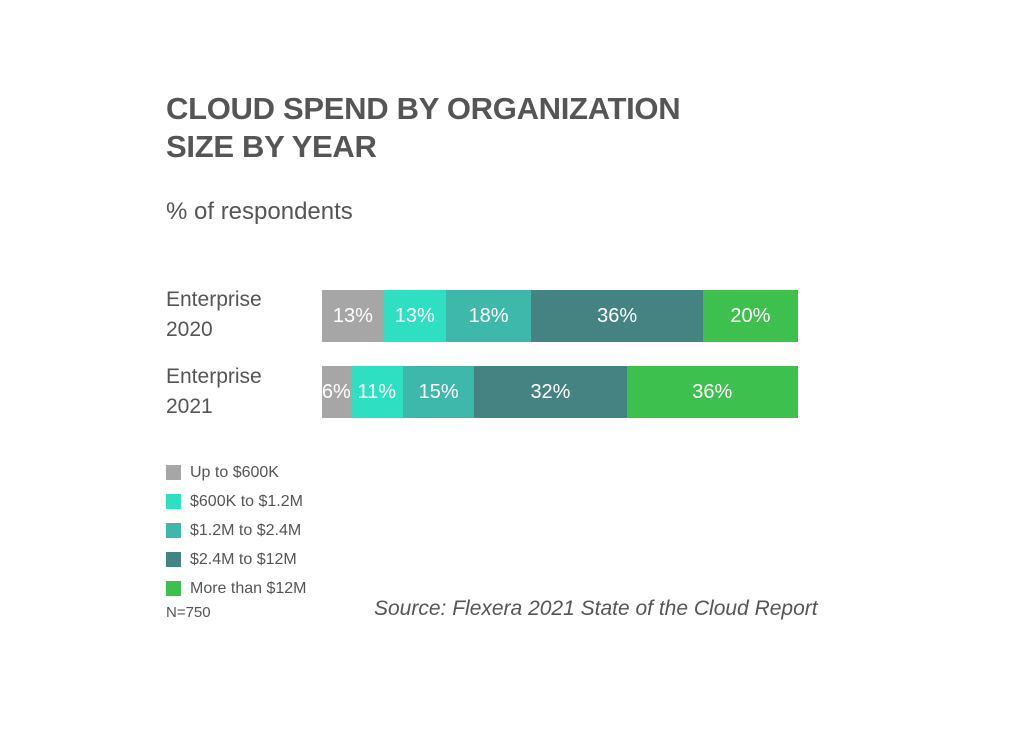 Image resolution: width=1024 pixels, height=735 pixels. I want to click on bar-segment-3: 15%, so click(438, 392).